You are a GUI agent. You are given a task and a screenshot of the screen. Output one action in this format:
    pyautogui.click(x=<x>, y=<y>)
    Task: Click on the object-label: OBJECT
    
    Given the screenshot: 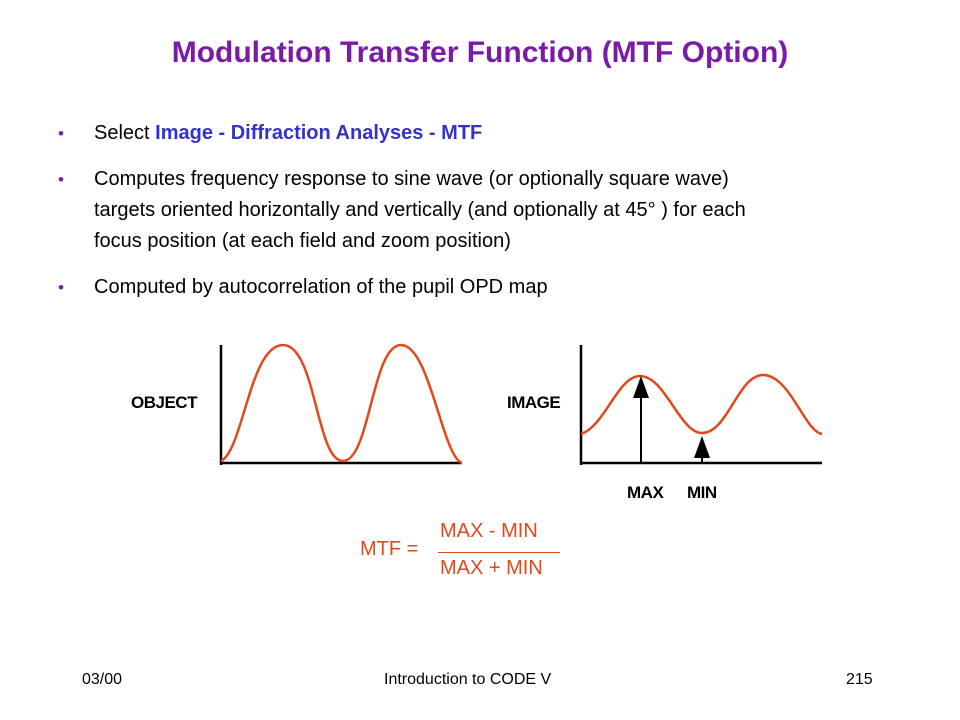 What is the action you would take?
    pyautogui.click(x=164, y=402)
    